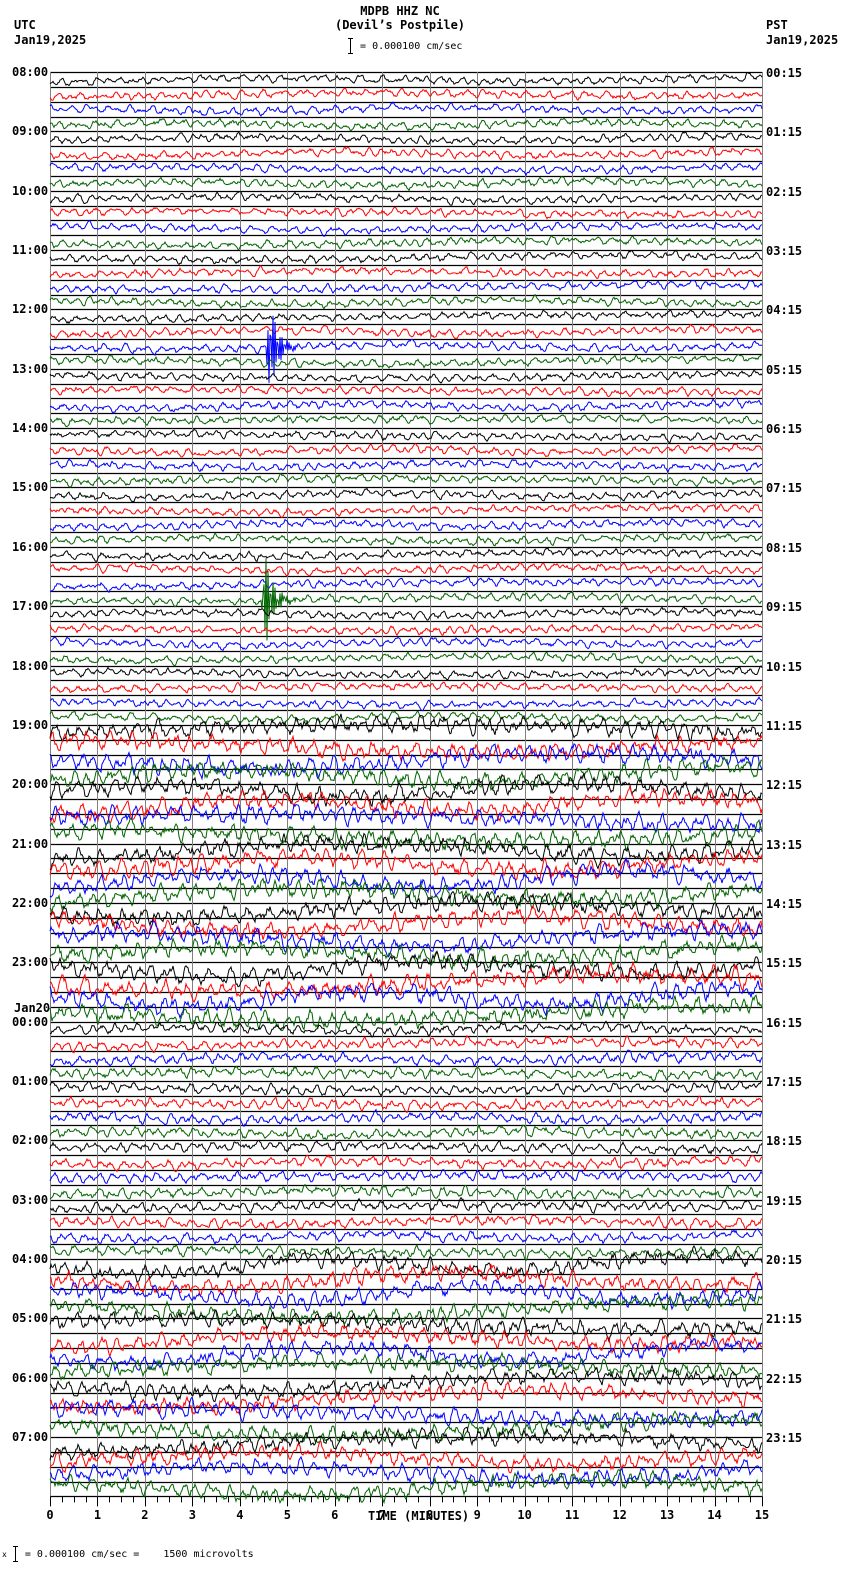 The height and width of the screenshot is (1584, 850). What do you see at coordinates (25, 25) in the screenshot?
I see `left-timezone: UTC` at bounding box center [25, 25].